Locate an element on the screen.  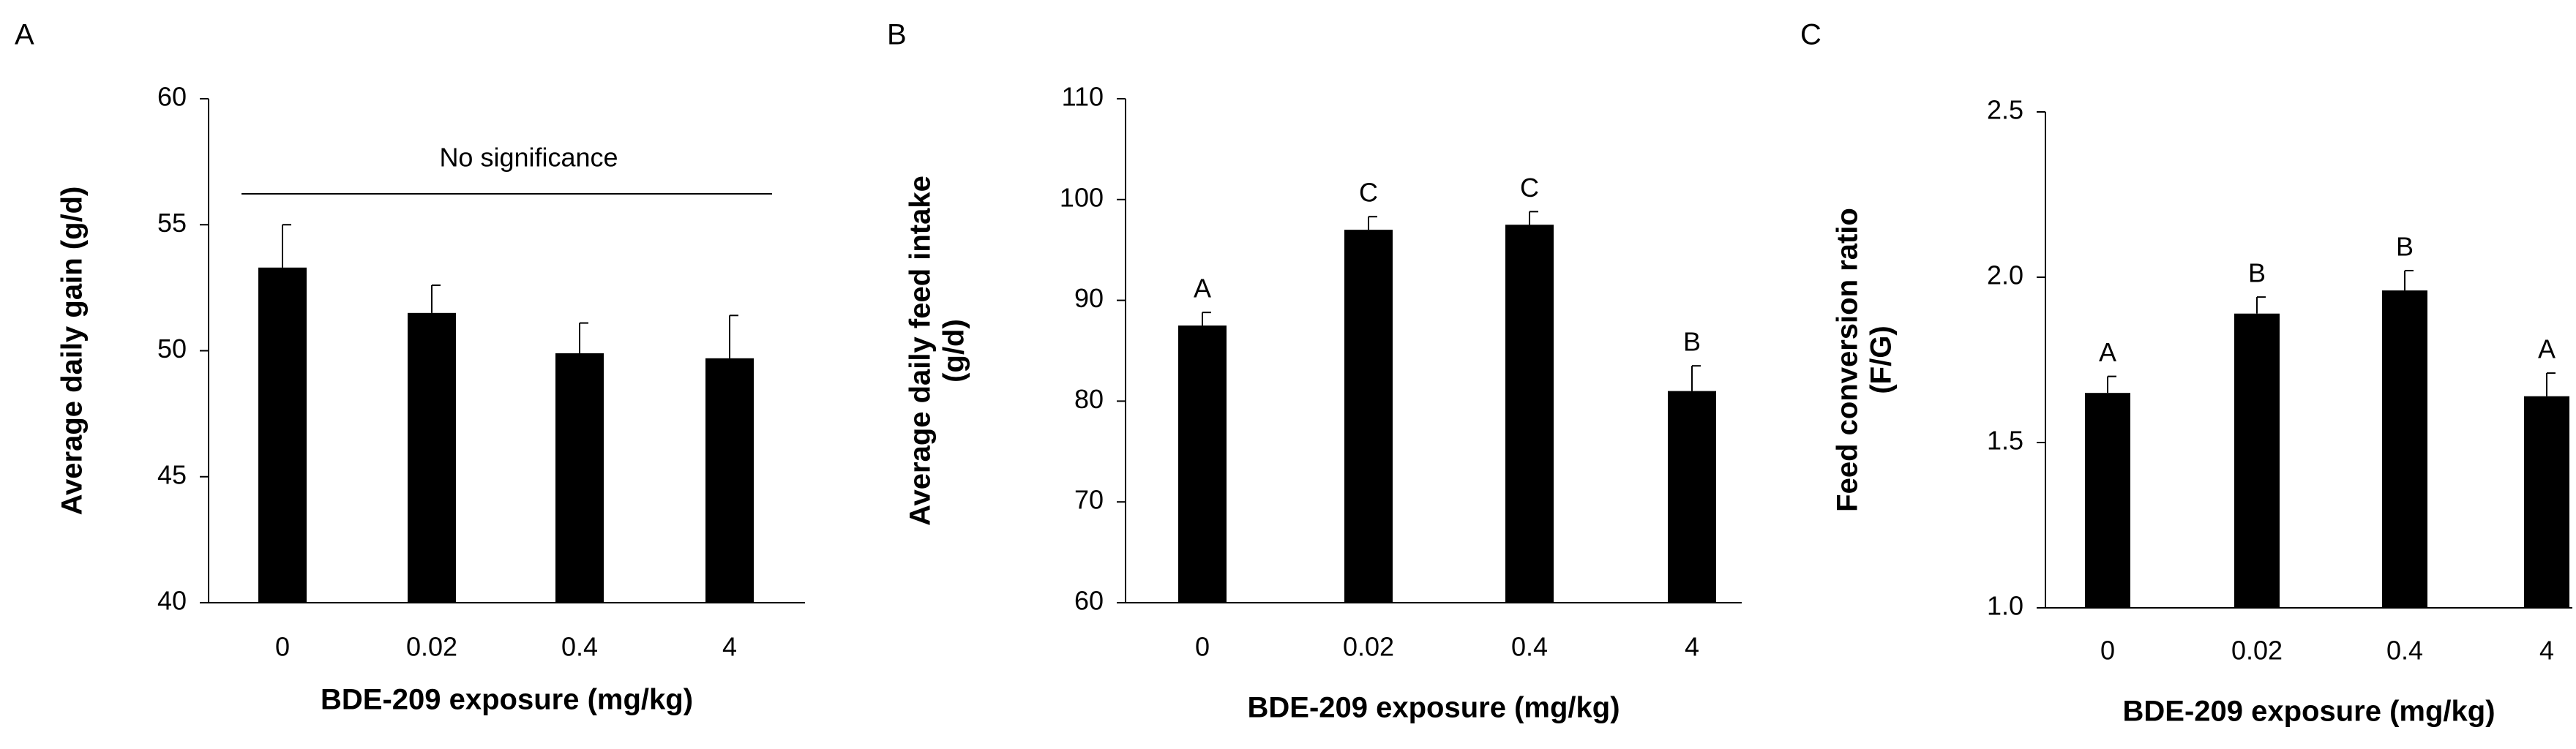
y-tick-label: 1.5 is located at coordinates (2005, 441).